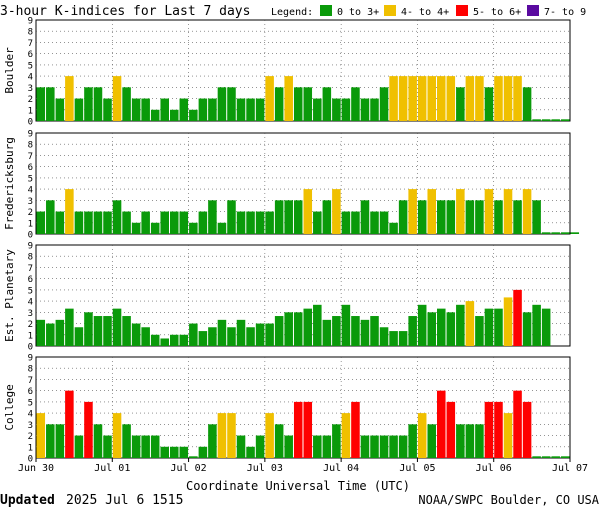 The height and width of the screenshot is (510, 600). I want to click on panel-label: College, so click(9, 407).